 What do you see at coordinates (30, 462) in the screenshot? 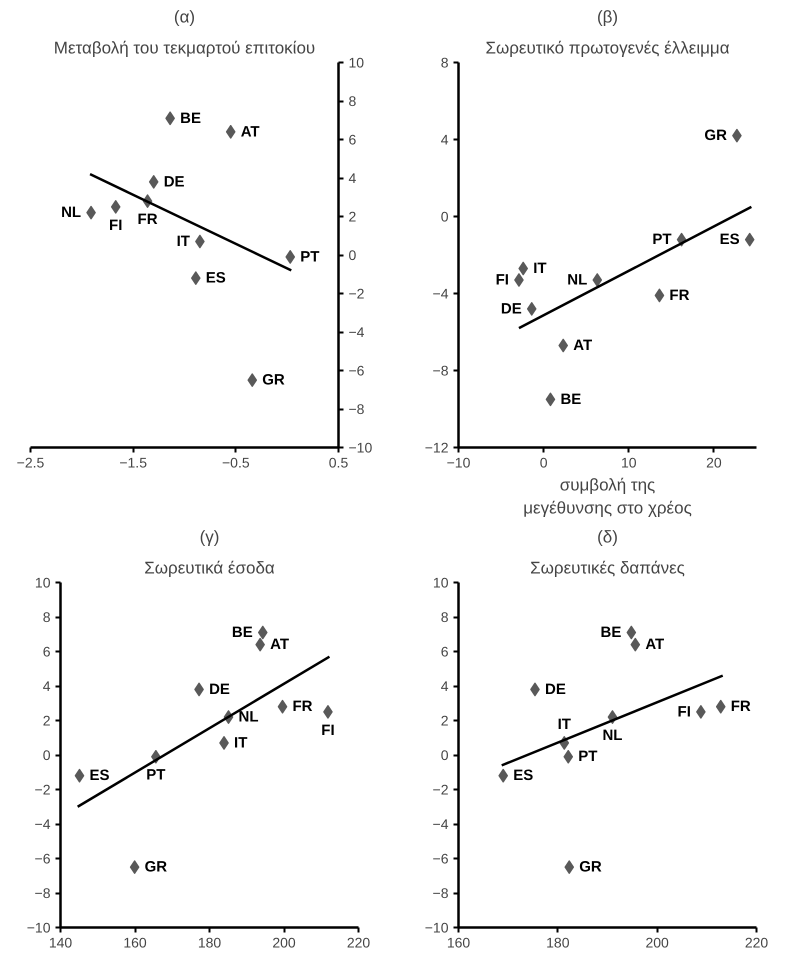
I see `x-tick-label: −2.5` at bounding box center [30, 462].